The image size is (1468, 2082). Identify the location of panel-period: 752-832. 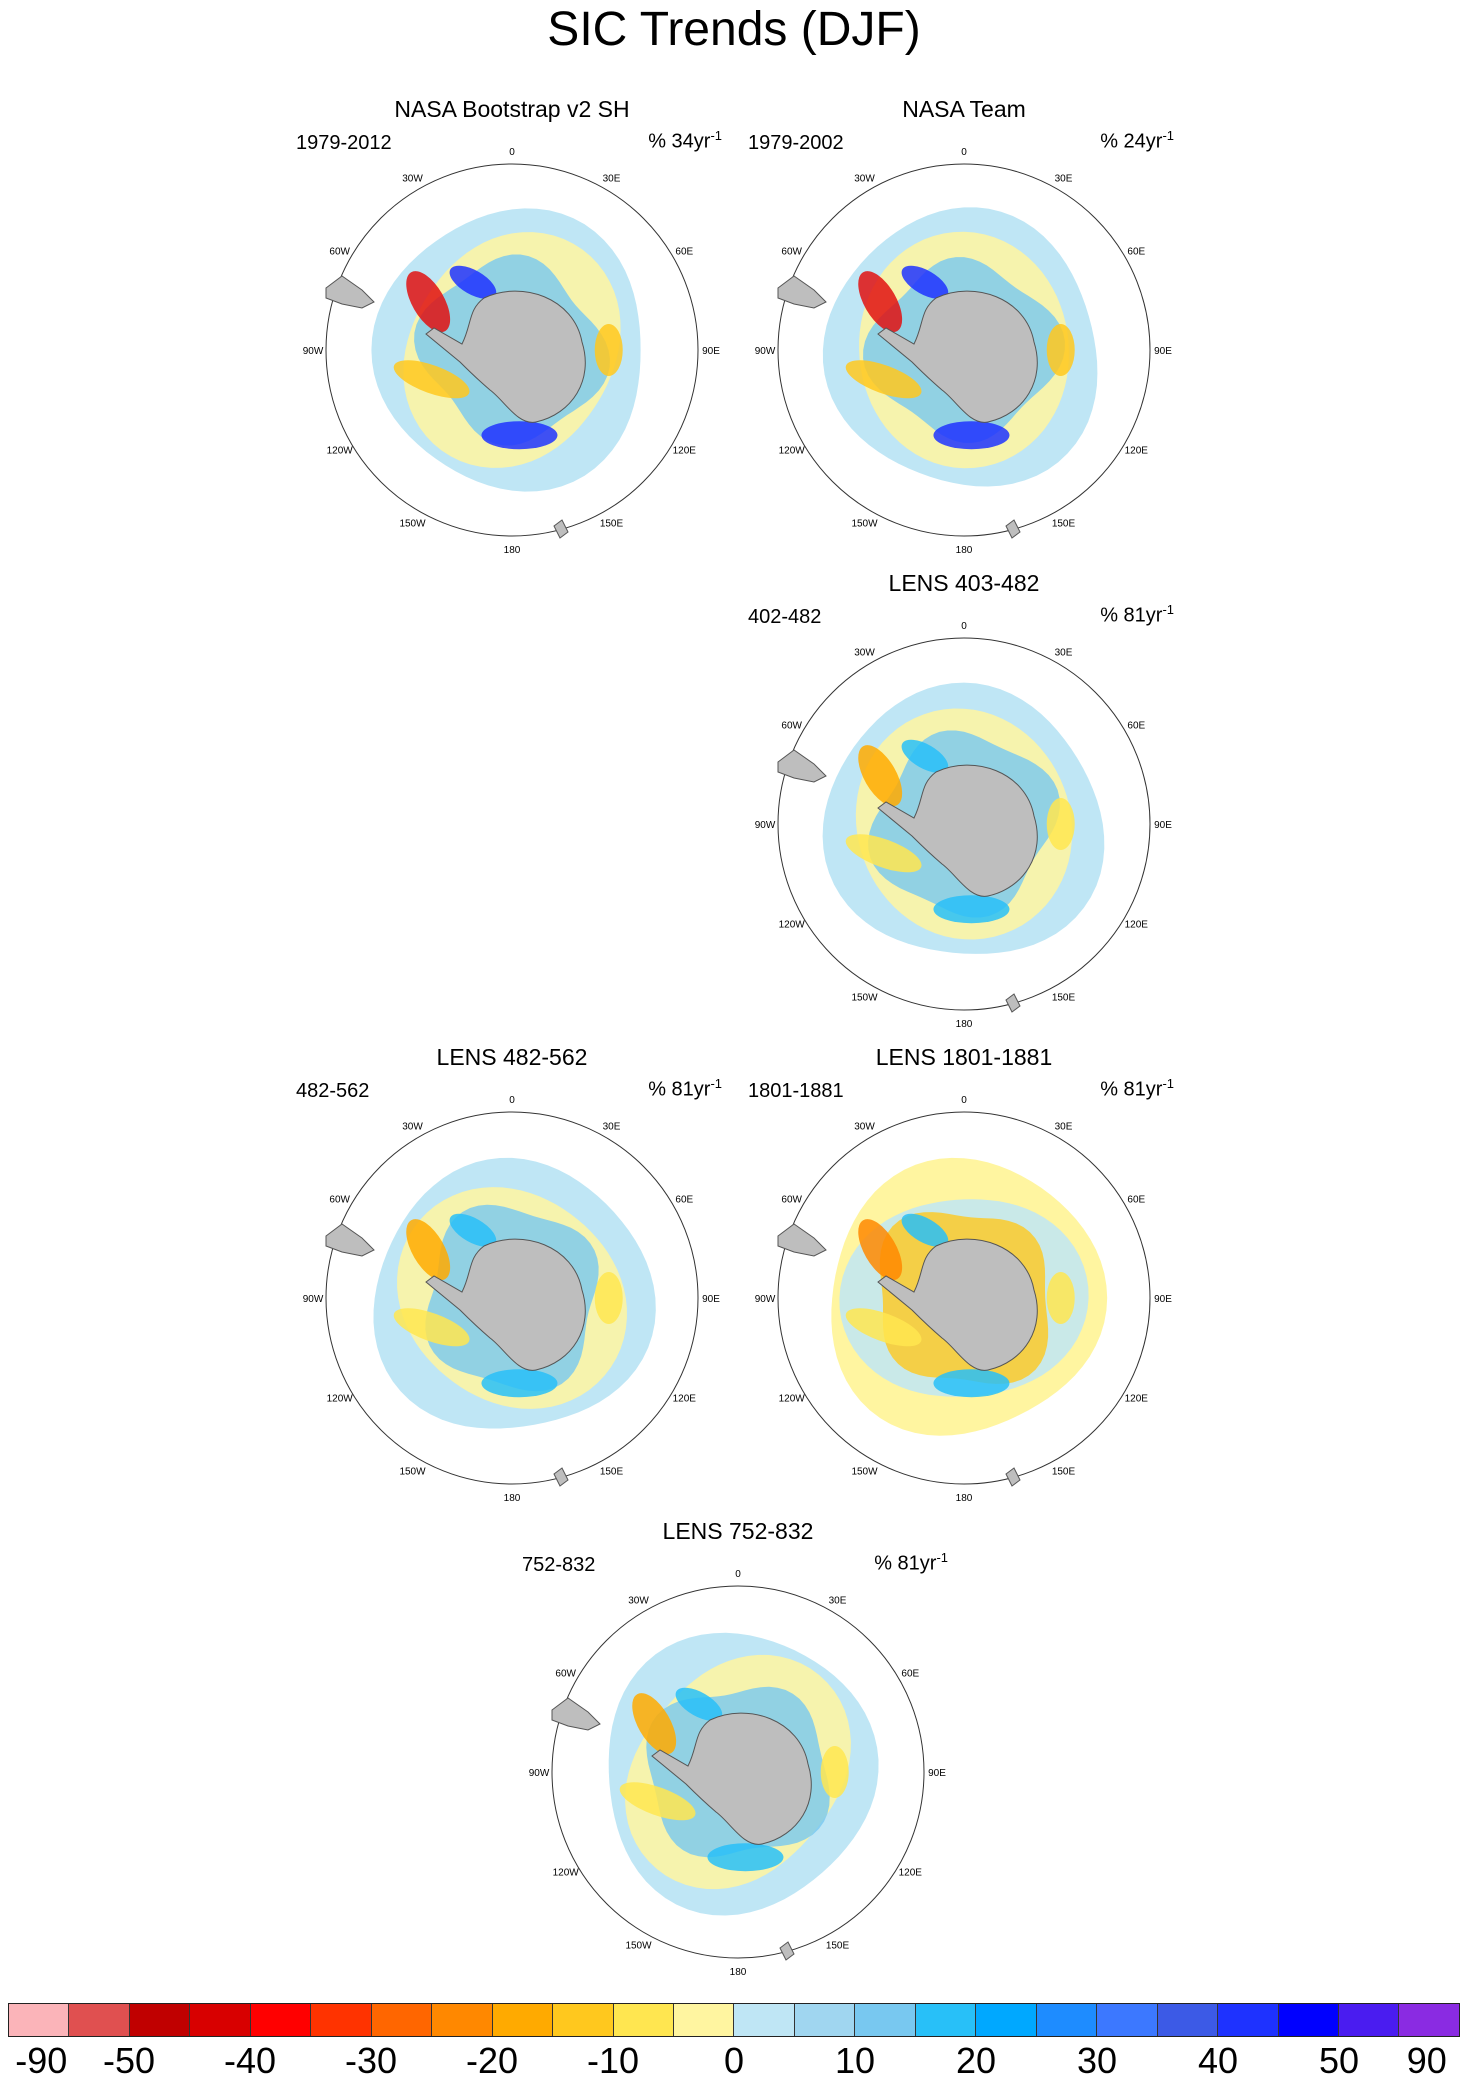
(559, 1565).